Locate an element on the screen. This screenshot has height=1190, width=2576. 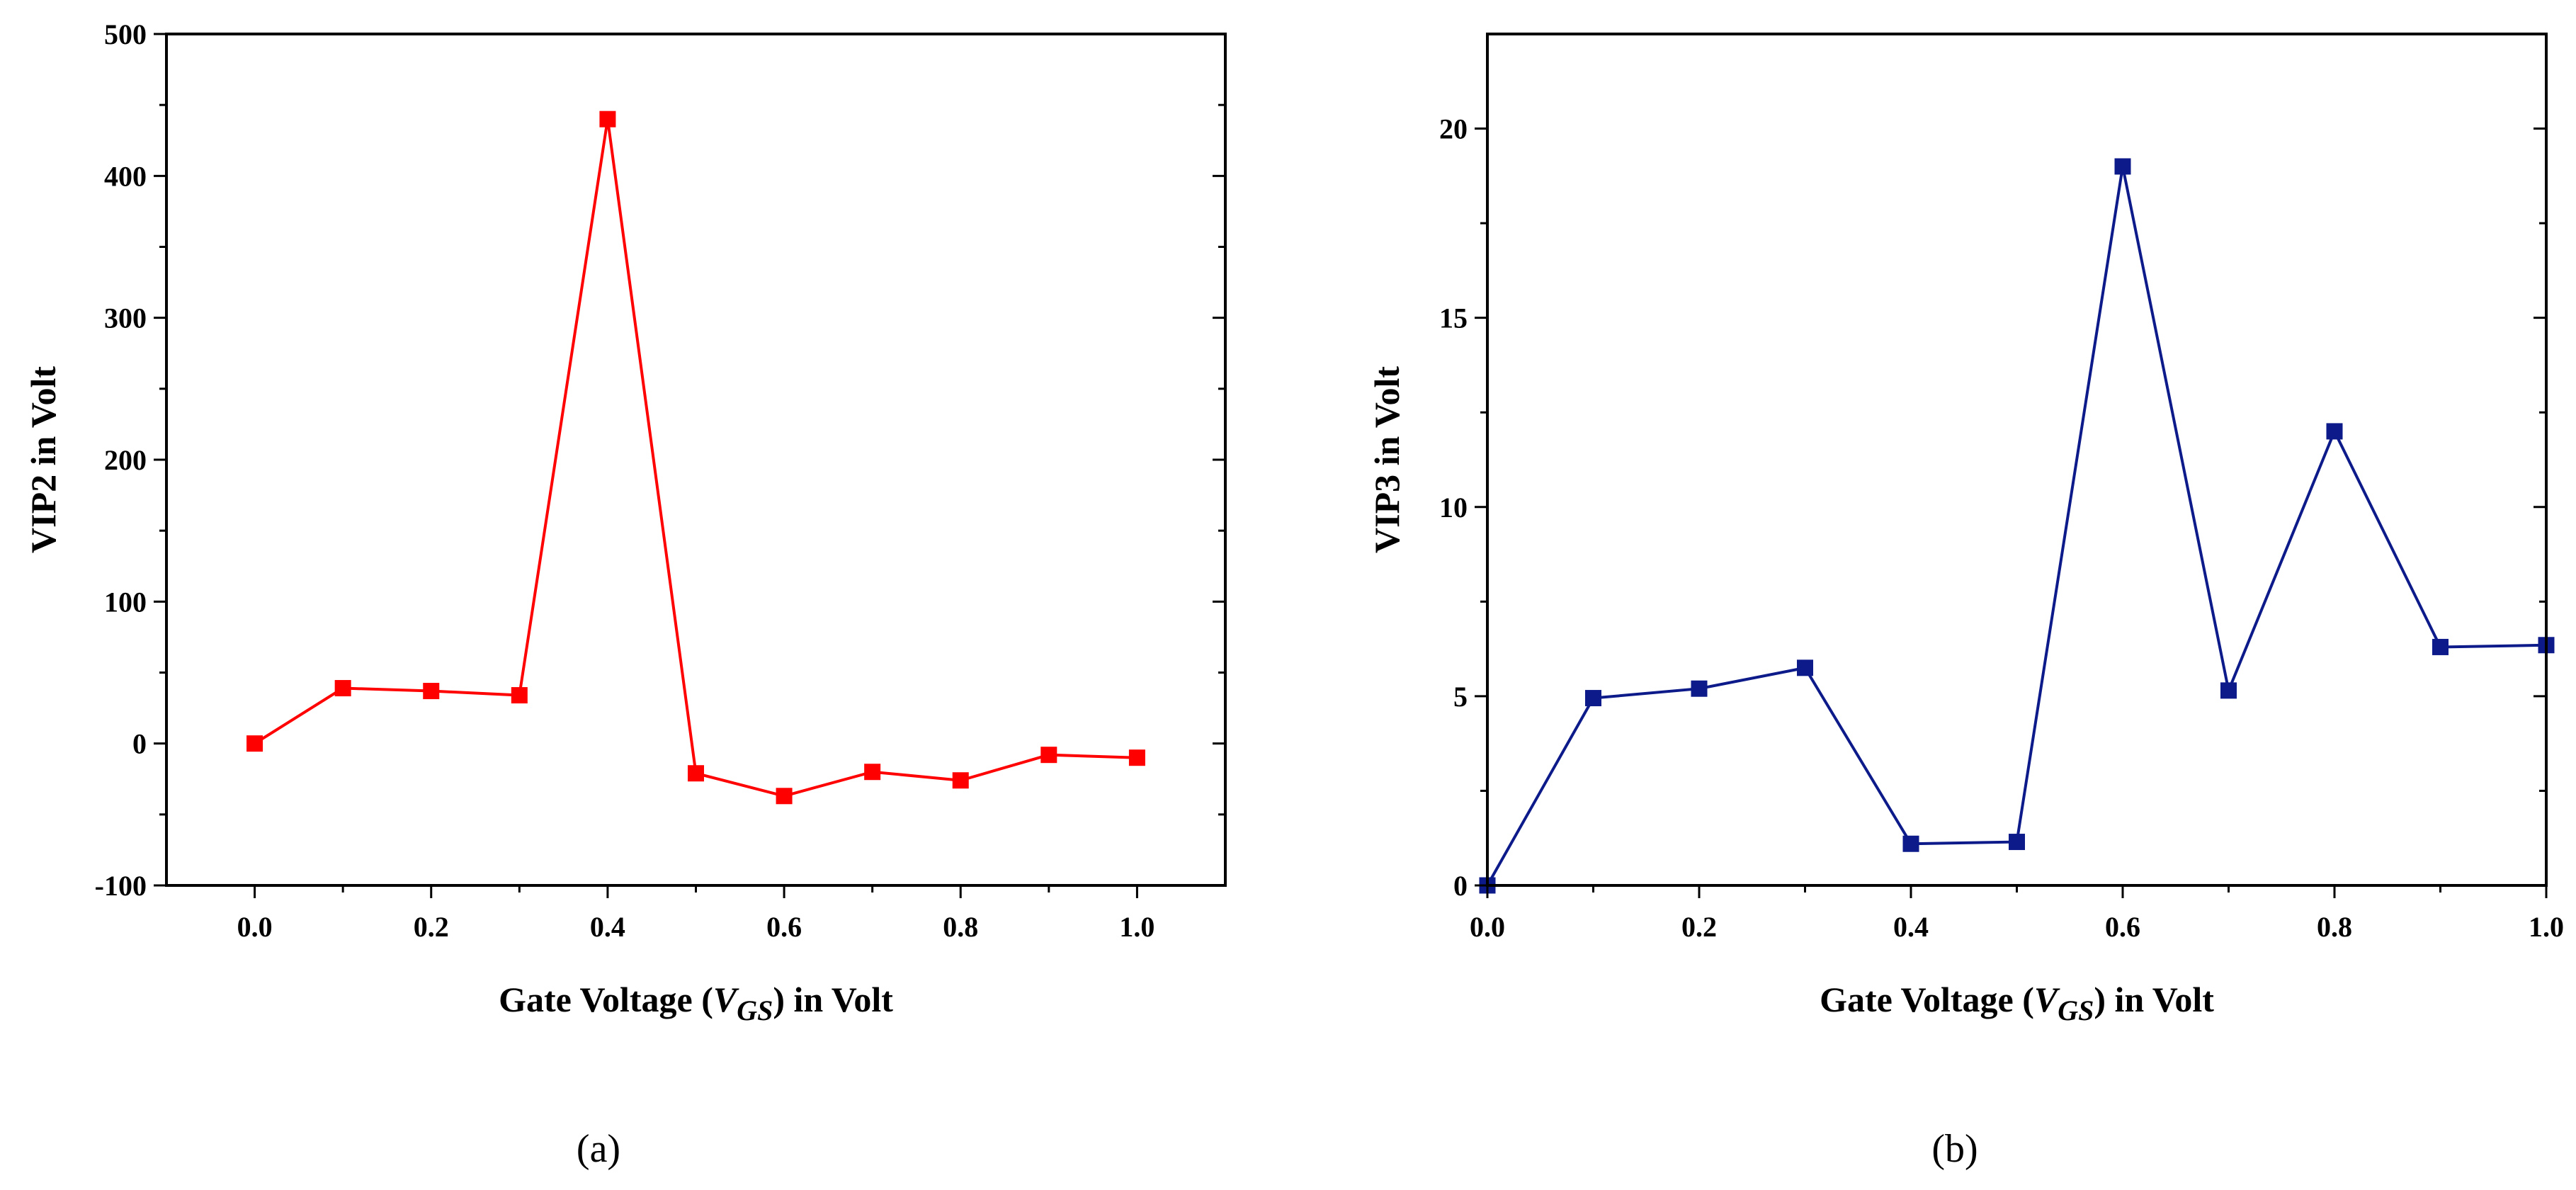
y-tick-label: 300 is located at coordinates (125, 318).